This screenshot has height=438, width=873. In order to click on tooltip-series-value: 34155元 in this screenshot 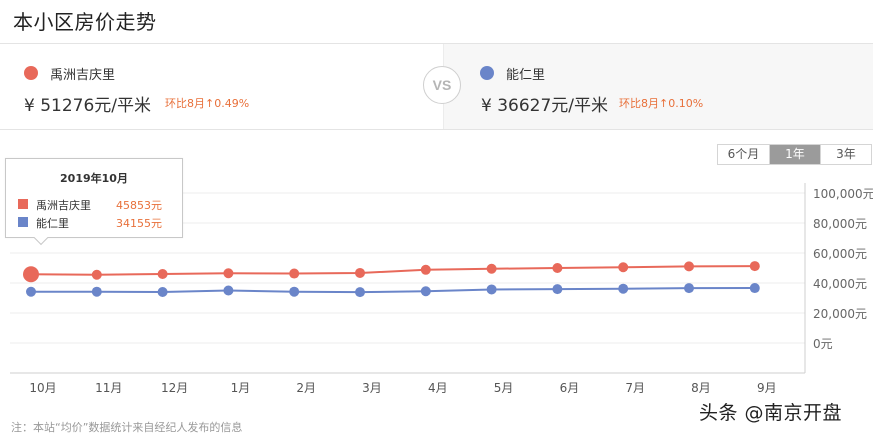, I will do `click(139, 223)`.